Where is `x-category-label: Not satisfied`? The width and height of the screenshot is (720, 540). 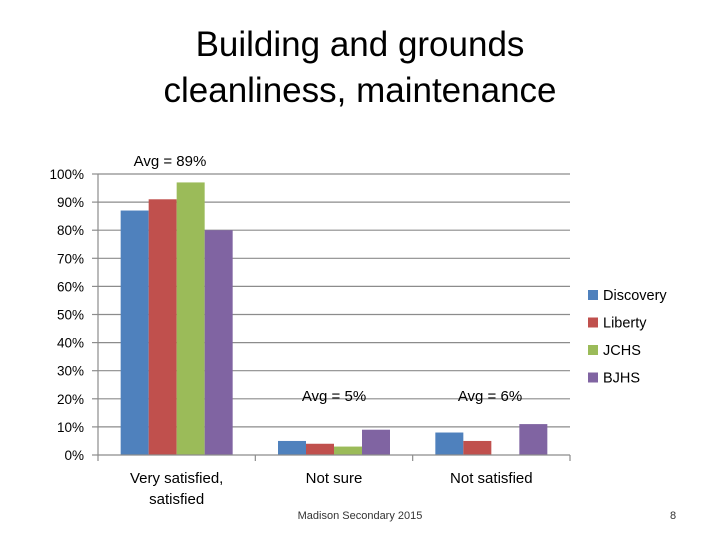
x-category-label: Not satisfied is located at coordinates (491, 478).